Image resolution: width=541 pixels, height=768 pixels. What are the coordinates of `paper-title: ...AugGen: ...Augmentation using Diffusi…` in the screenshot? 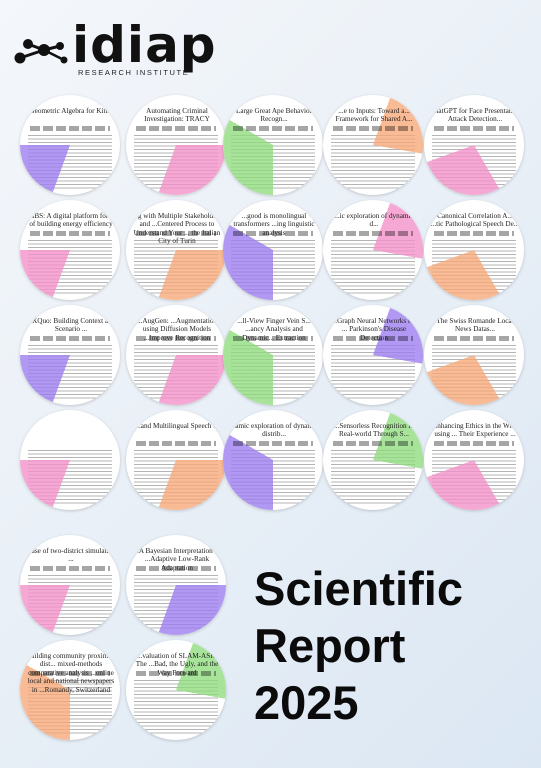 It's located at (177, 329).